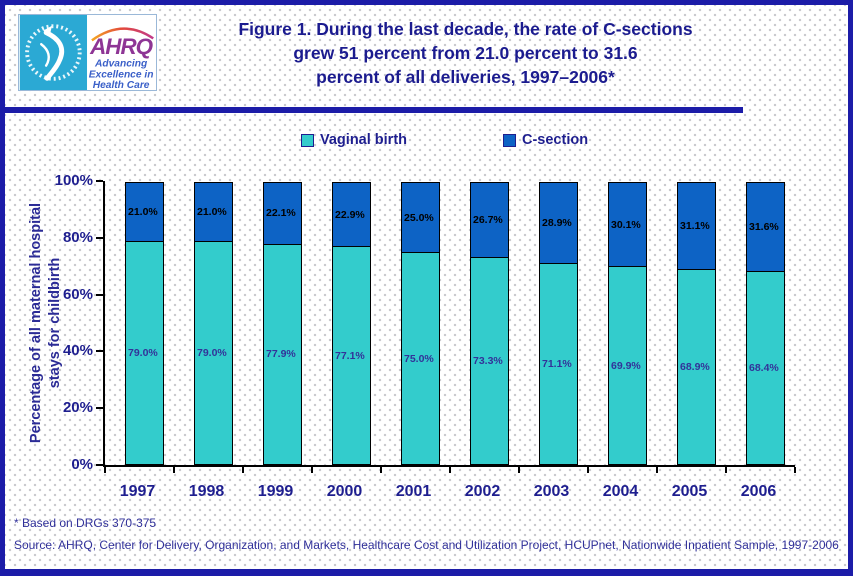 Image resolution: width=853 pixels, height=576 pixels. I want to click on bar-value-label: 26.7%, so click(488, 219).